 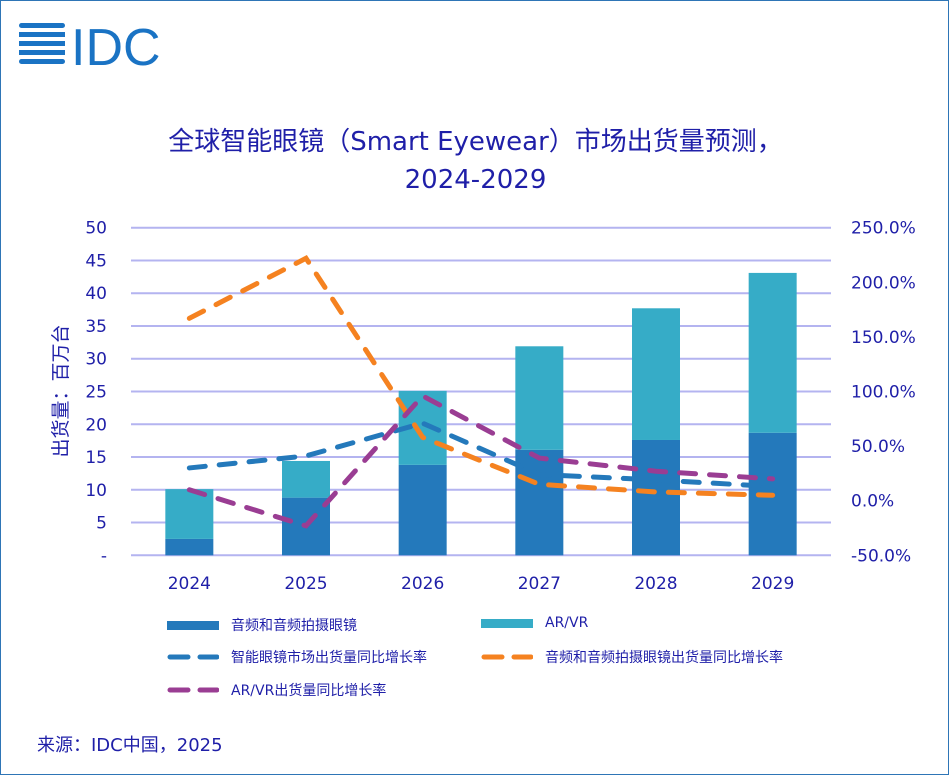 What do you see at coordinates (655, 584) in the screenshot?
I see `x-tick-label: 2028` at bounding box center [655, 584].